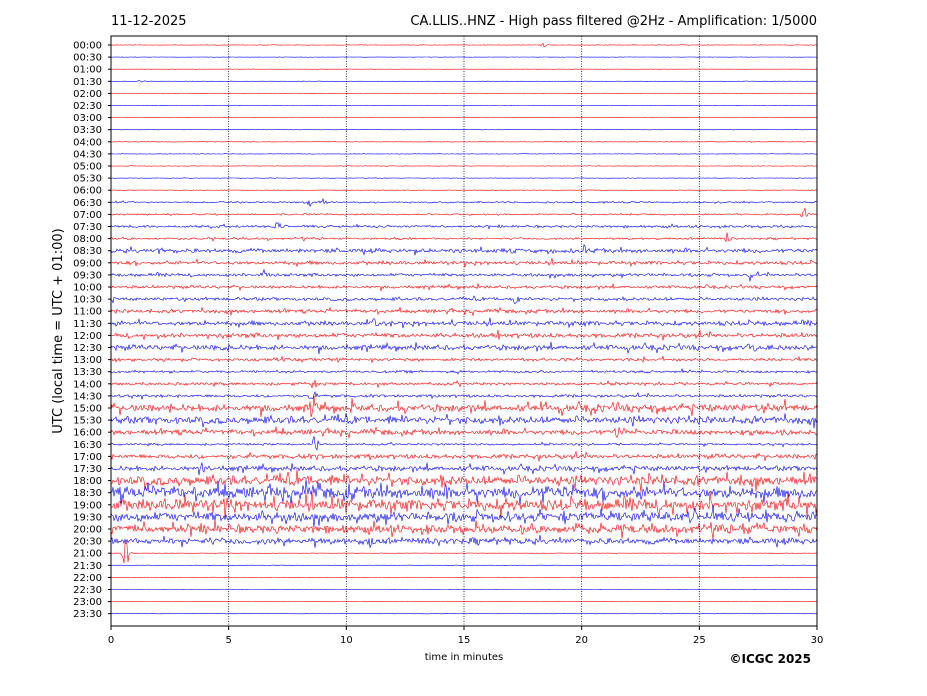  What do you see at coordinates (87, 191) in the screenshot?
I see `y-tick-label: 06:00` at bounding box center [87, 191].